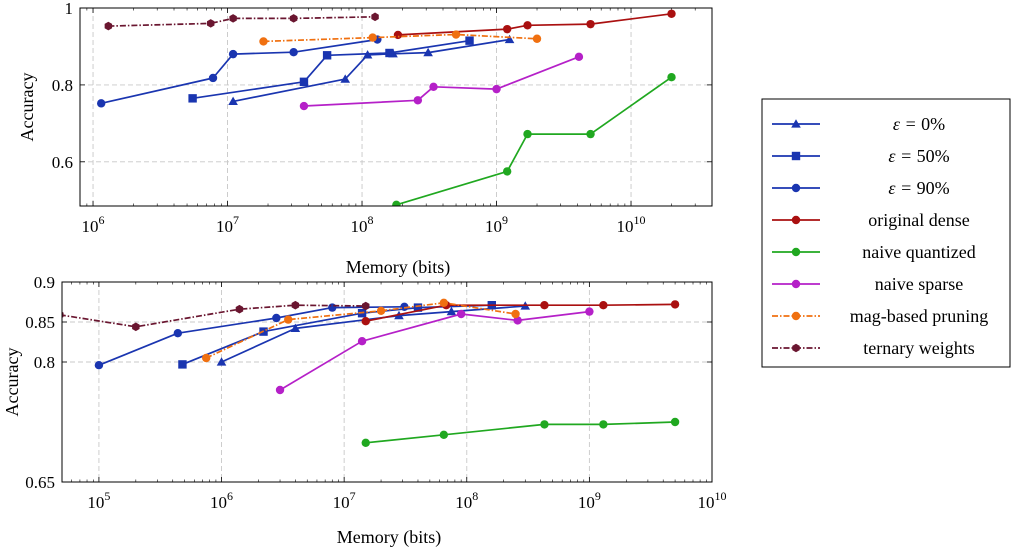 Image resolution: width=1018 pixels, height=550 pixels. Describe the element at coordinates (98, 500) in the screenshot. I see `x-tick-label: 10⁵` at that location.